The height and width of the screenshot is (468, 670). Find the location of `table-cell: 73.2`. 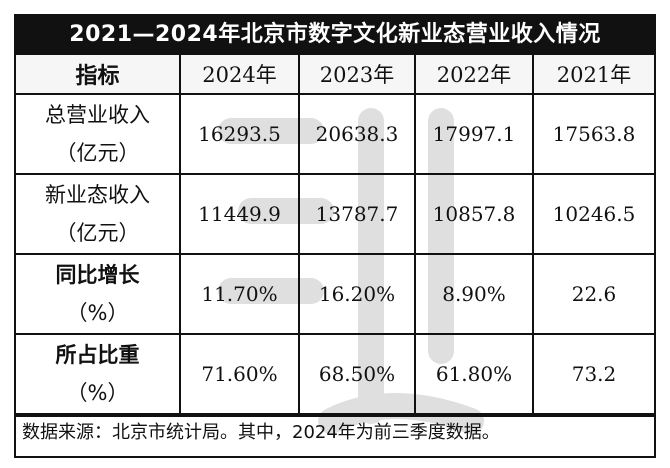

table-cell: 73.2 is located at coordinates (593, 374).